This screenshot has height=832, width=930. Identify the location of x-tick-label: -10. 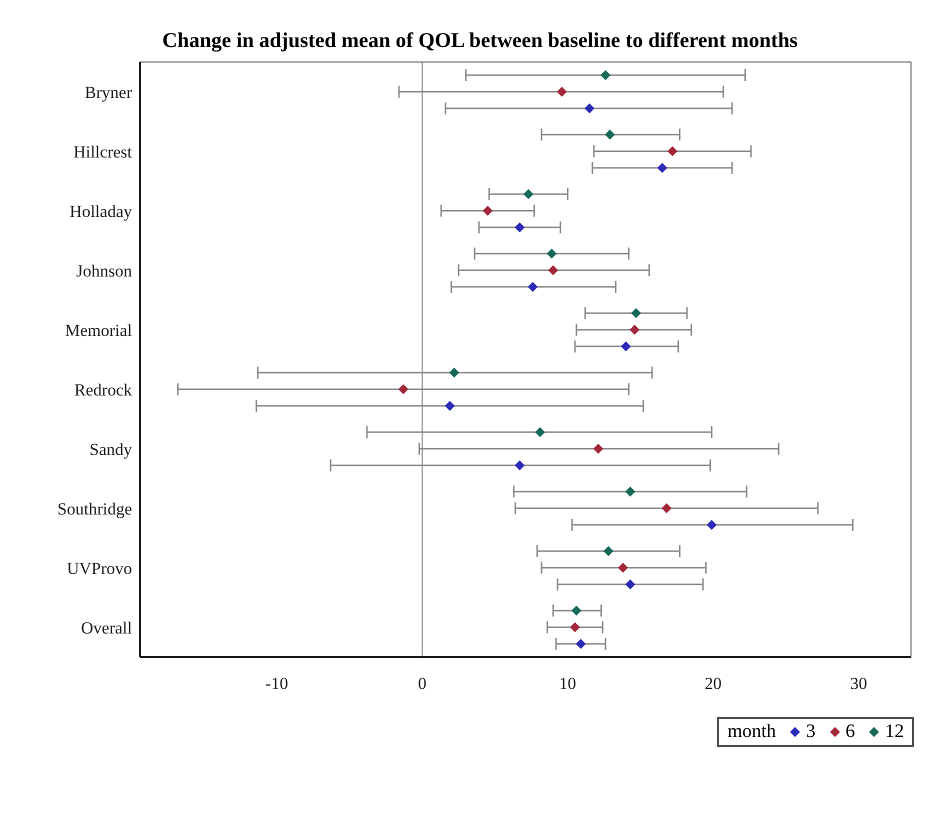
(276, 684).